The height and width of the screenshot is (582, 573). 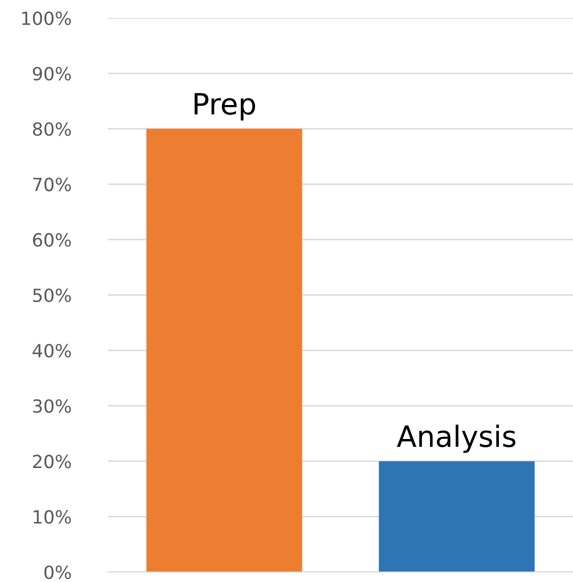 What do you see at coordinates (51, 73) in the screenshot?
I see `y-tick-label: 90%` at bounding box center [51, 73].